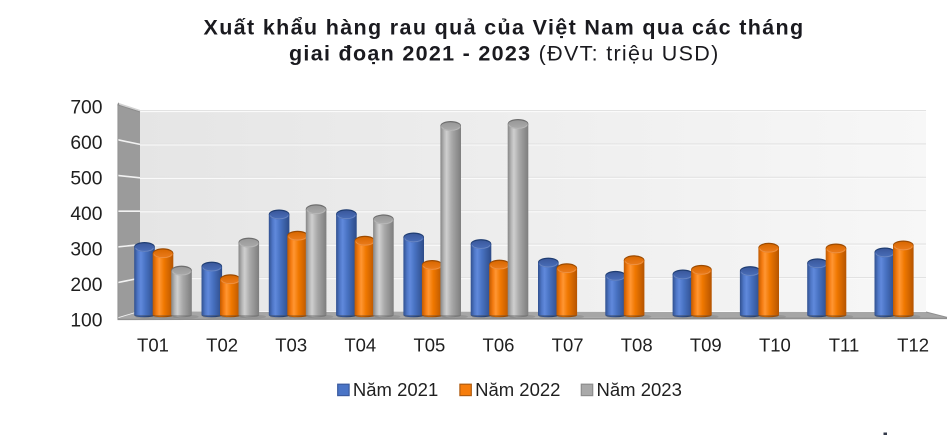 This screenshot has height=440, width=952. I want to click on svg-text: T09, so click(706, 344).